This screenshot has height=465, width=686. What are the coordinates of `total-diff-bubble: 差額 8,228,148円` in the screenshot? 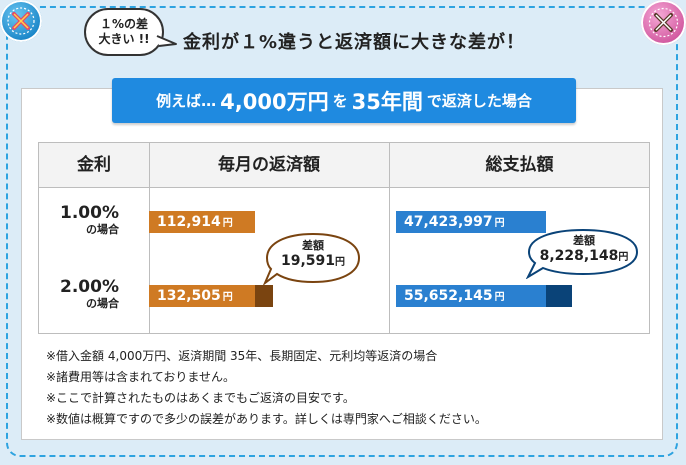 It's located at (584, 250).